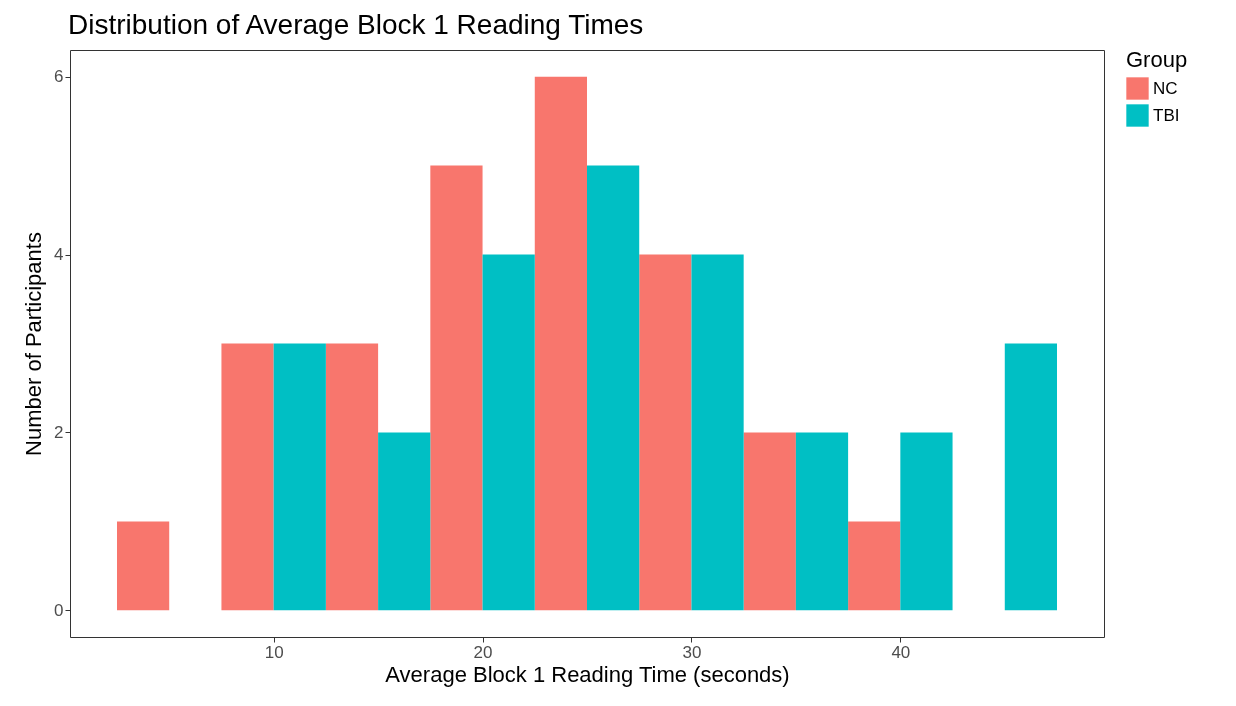  Describe the element at coordinates (59, 77) in the screenshot. I see `y-tick-label: 6` at that location.